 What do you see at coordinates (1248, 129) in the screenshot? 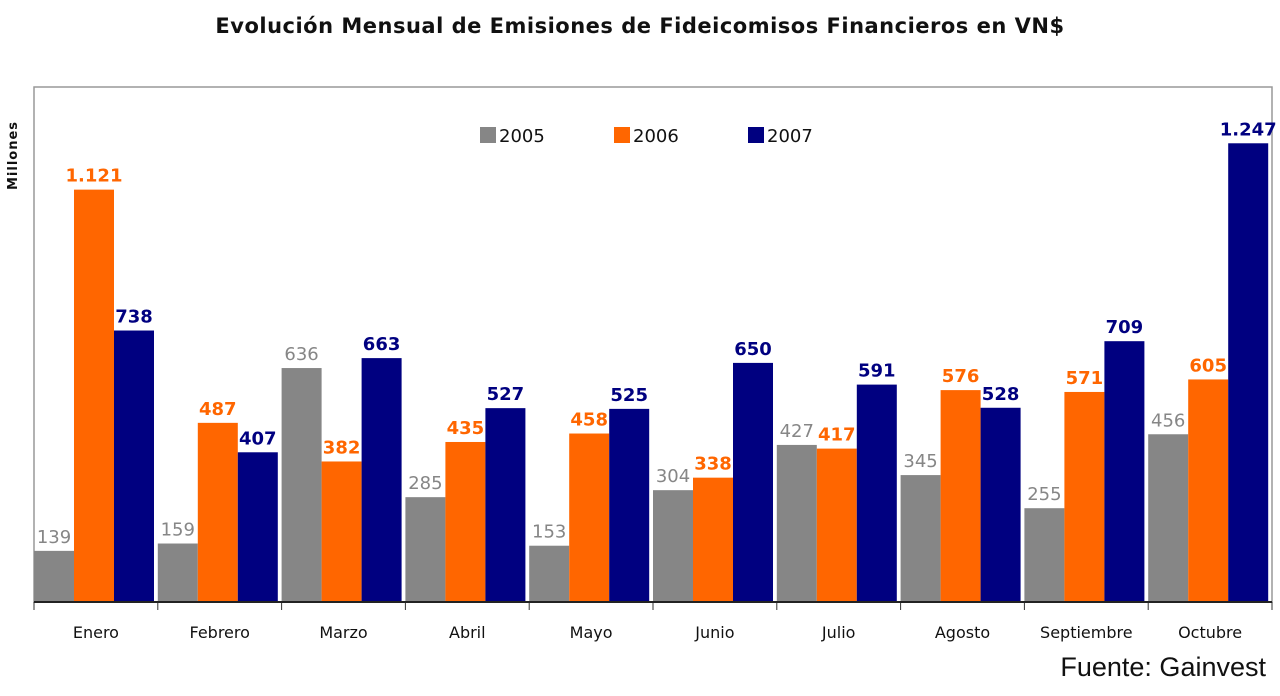
I see `data-label: 1.247` at bounding box center [1248, 129].